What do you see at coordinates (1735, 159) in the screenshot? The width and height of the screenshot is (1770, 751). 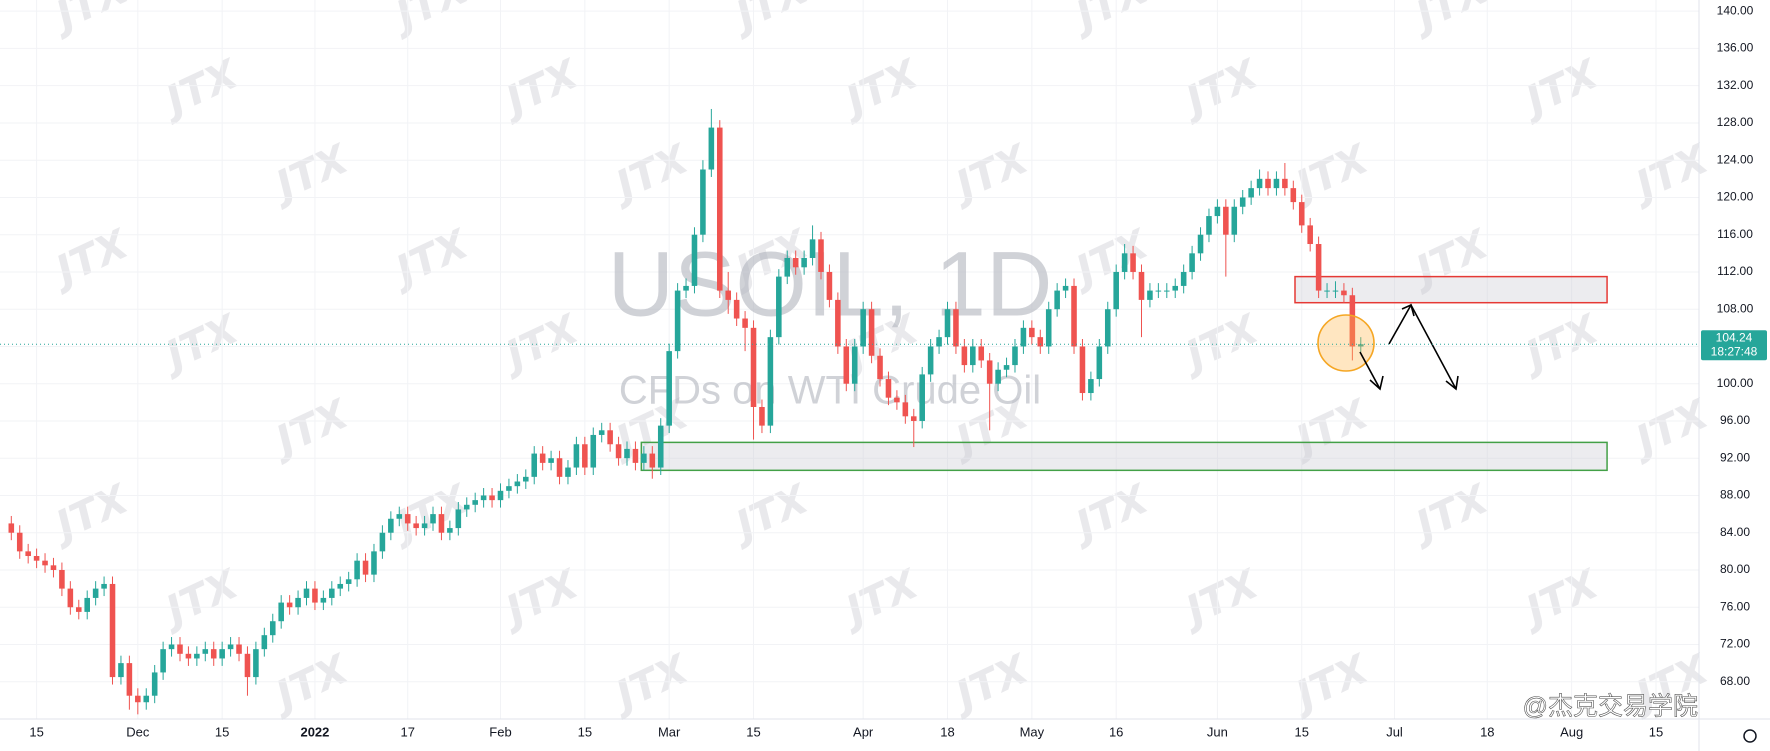 I see `y-tick-label: 124.00` at bounding box center [1735, 159].